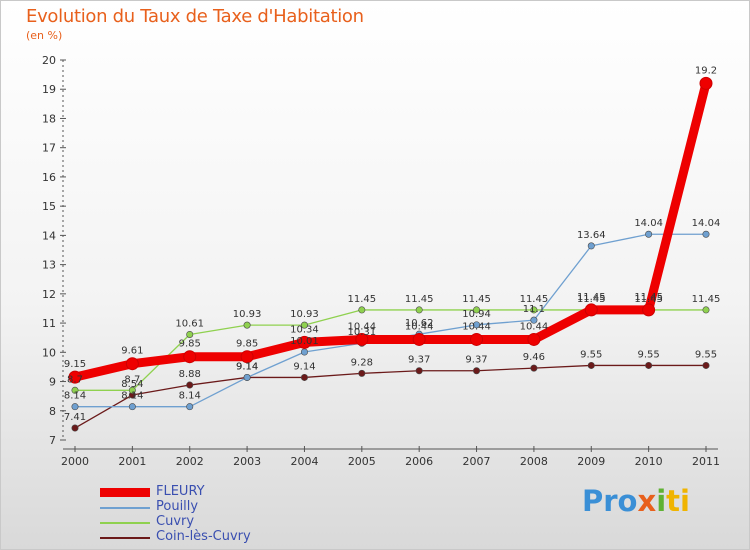 Image resolution: width=750 pixels, height=550 pixels. Describe the element at coordinates (706, 223) in the screenshot. I see `data-label-pouilly: 14.04` at that location.